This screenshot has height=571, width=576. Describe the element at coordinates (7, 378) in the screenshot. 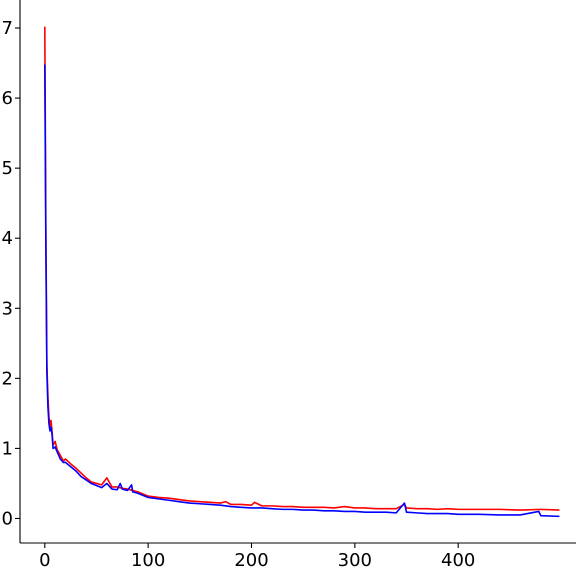

I see `y-tick-label: 2` at that location.